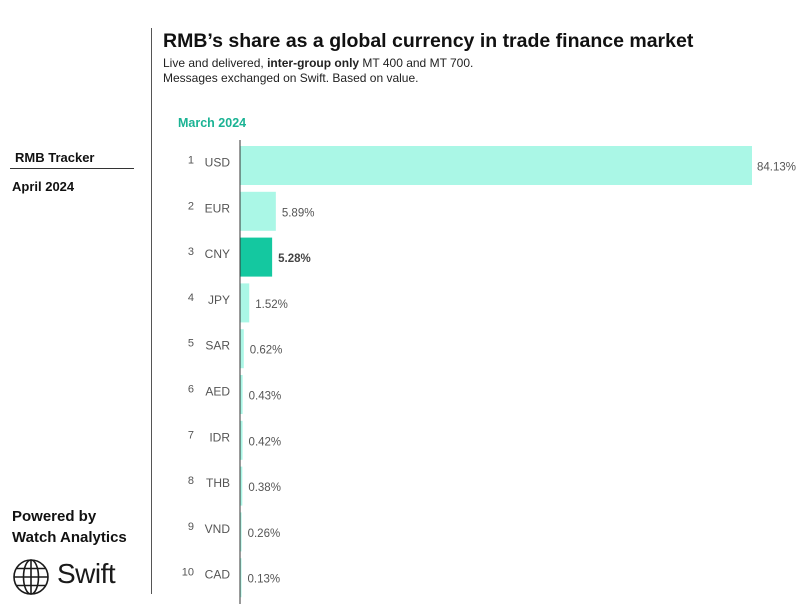 The image size is (811, 610). What do you see at coordinates (416, 63) in the screenshot?
I see `subtitle-post: MT 400 and MT 700.` at bounding box center [416, 63].